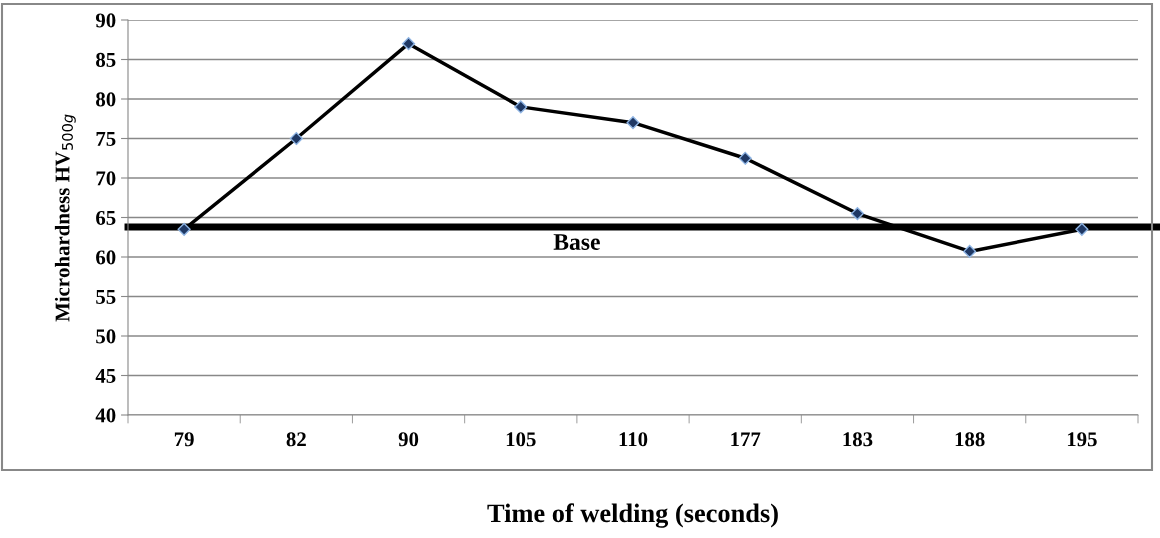 The height and width of the screenshot is (538, 1160). Describe the element at coordinates (65, 218) in the screenshot. I see `y-axis-title: Microhardness HV$_{500g}$` at that location.